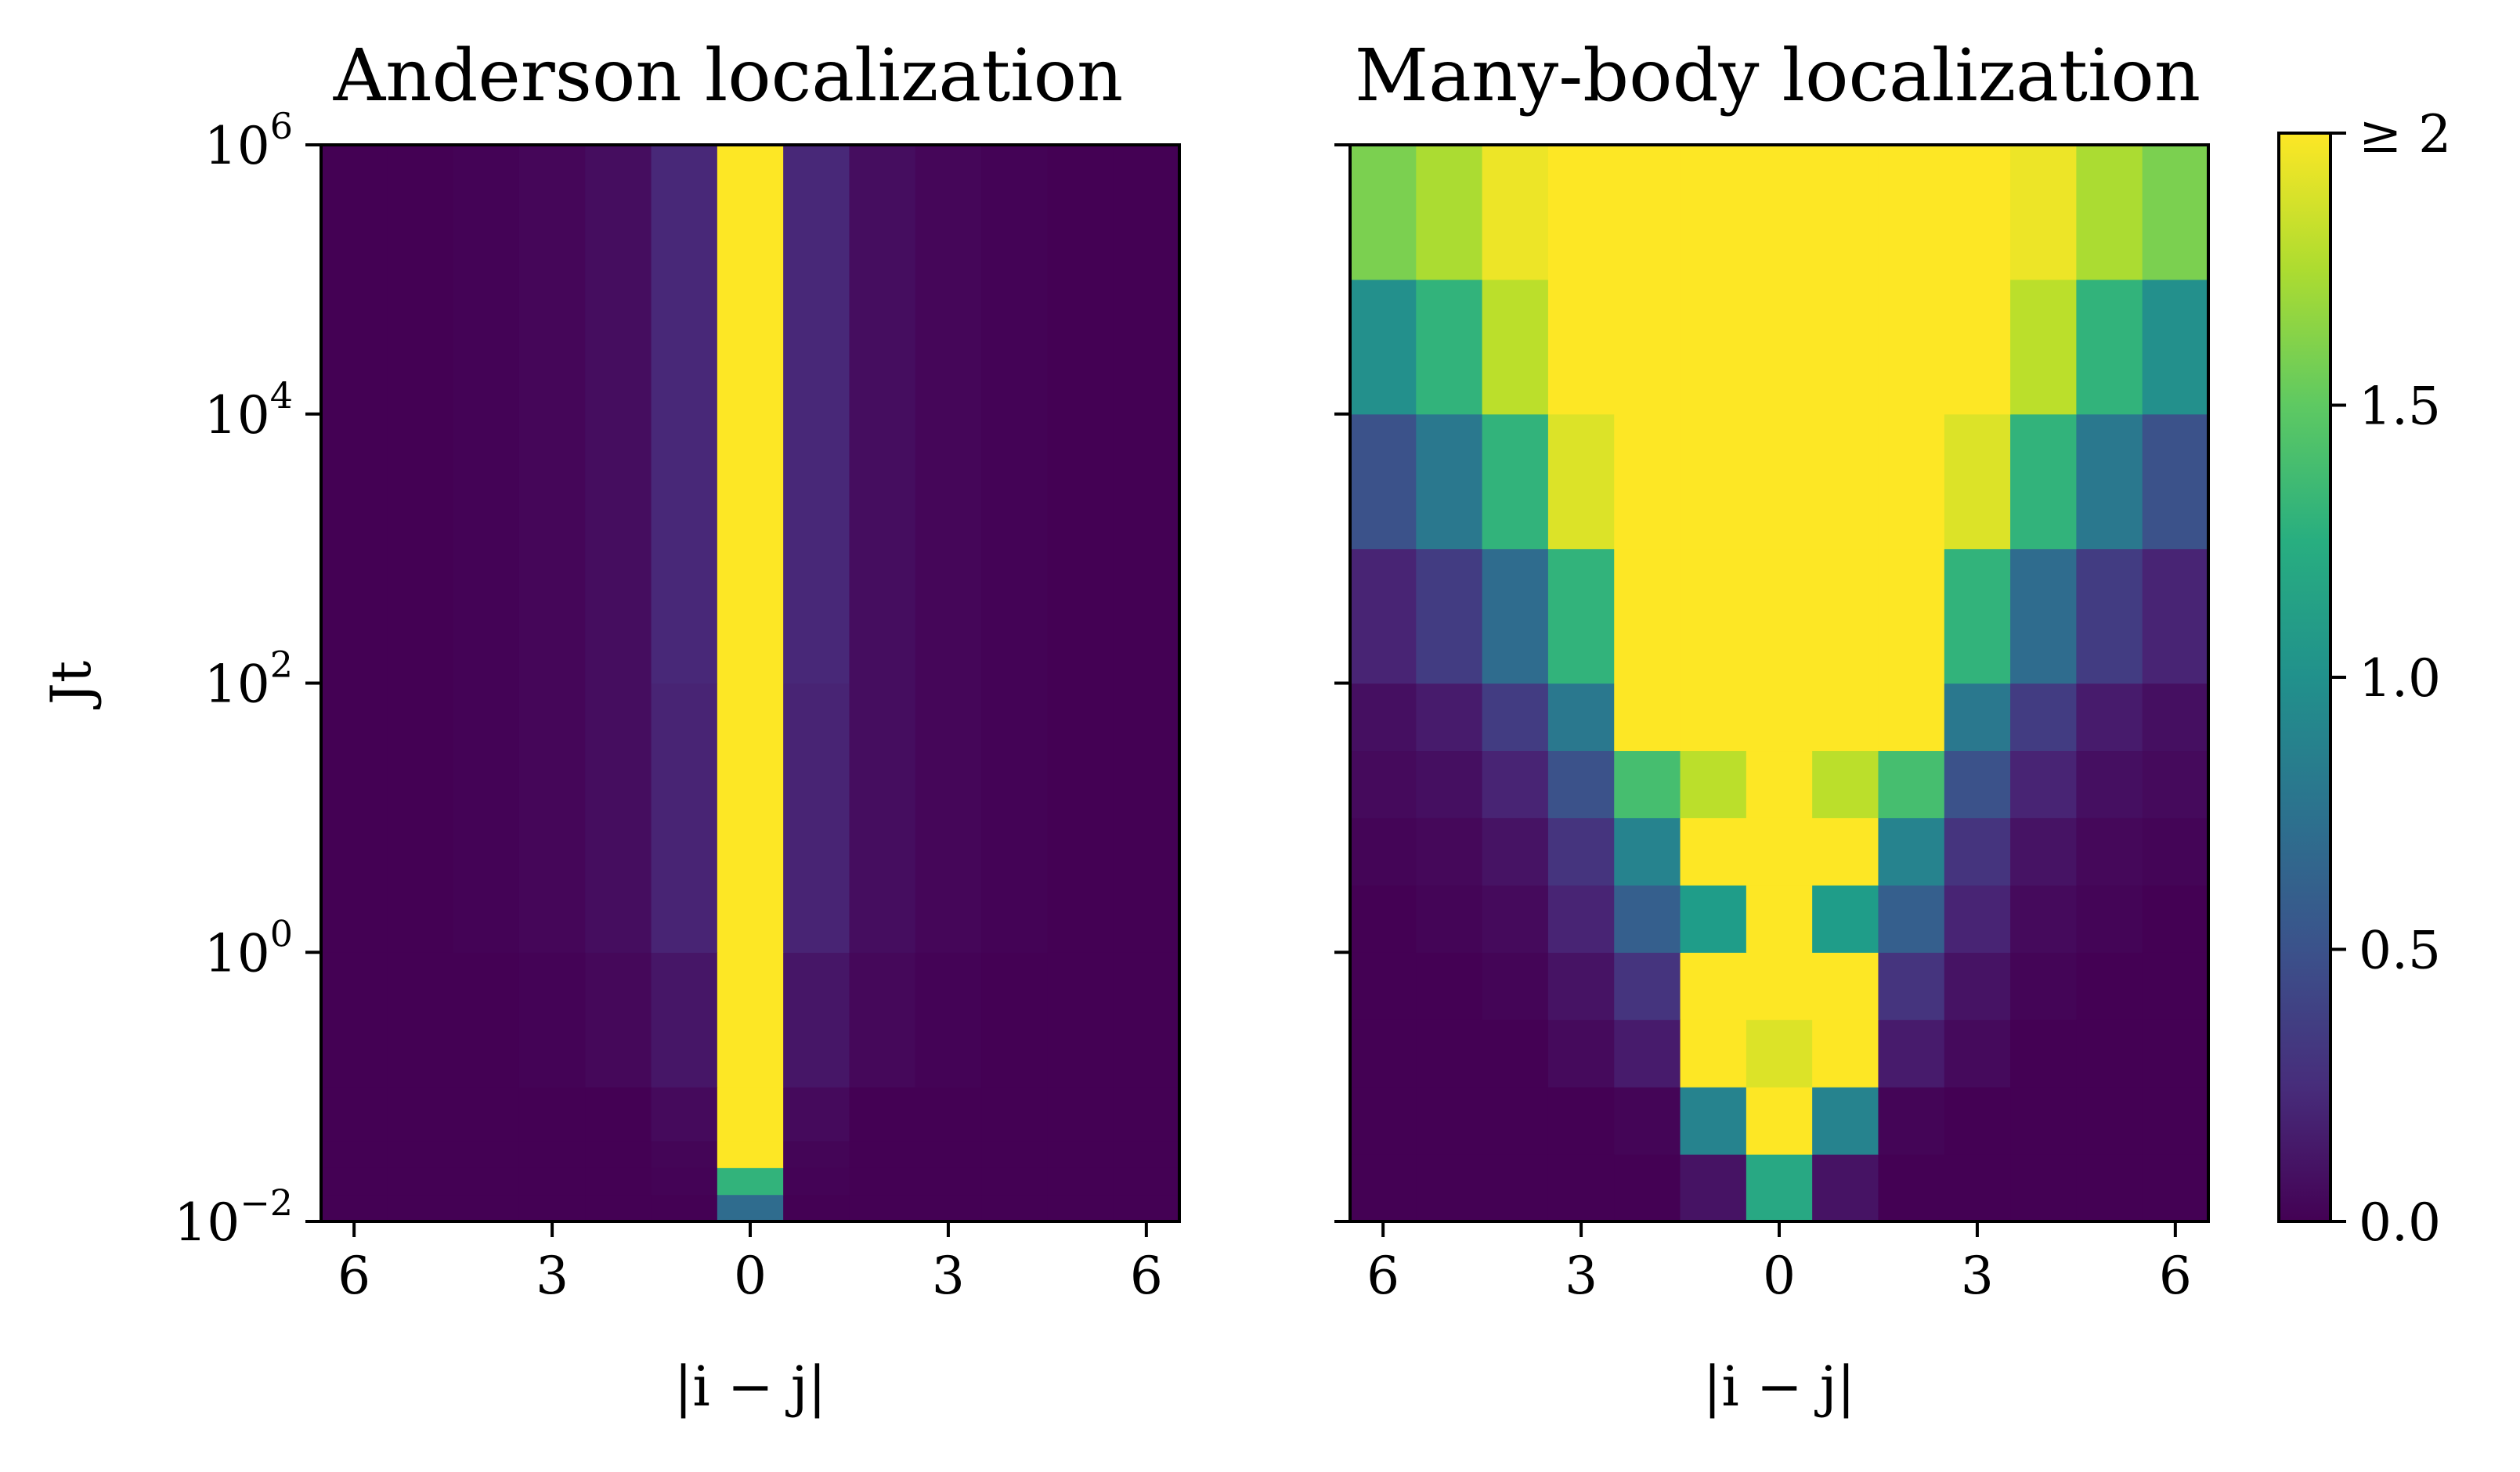 The width and height of the screenshot is (2520, 1472). Describe the element at coordinates (728, 75) in the screenshot. I see `anderson-title: Anderson localization` at that location.